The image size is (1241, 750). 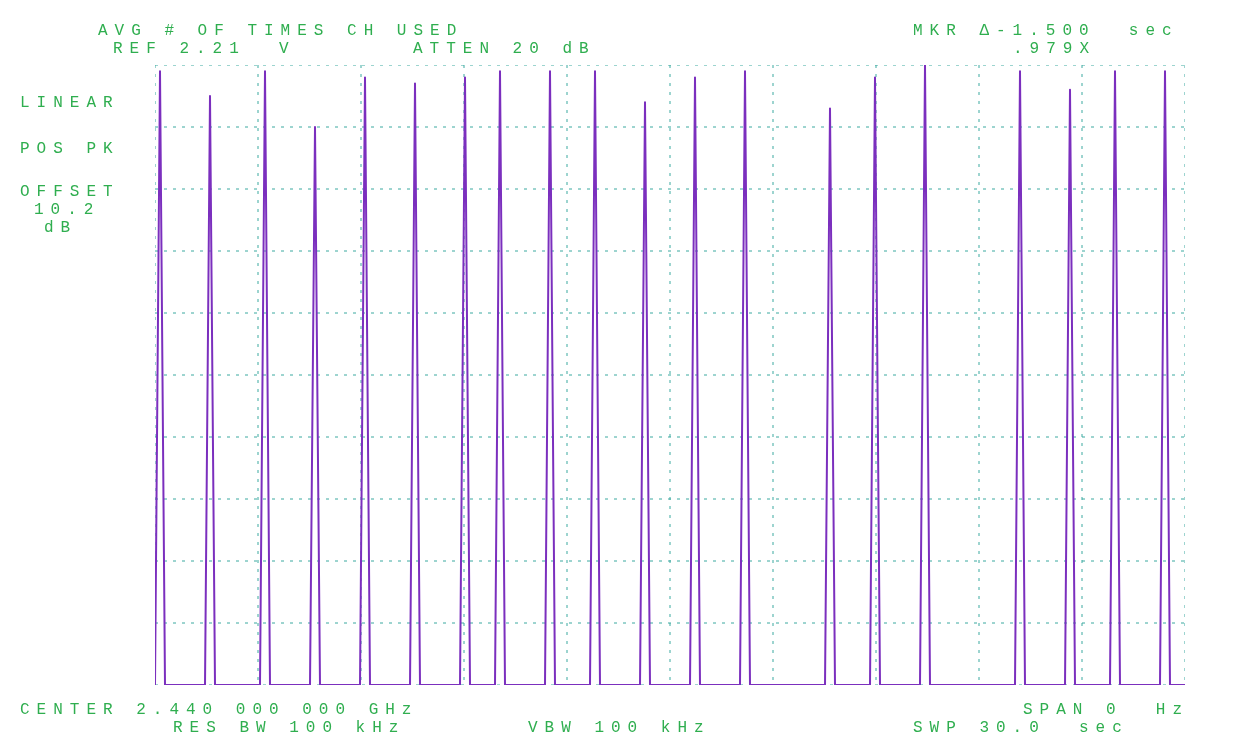 I want to click on text: .979X, so click(x=1055, y=49).